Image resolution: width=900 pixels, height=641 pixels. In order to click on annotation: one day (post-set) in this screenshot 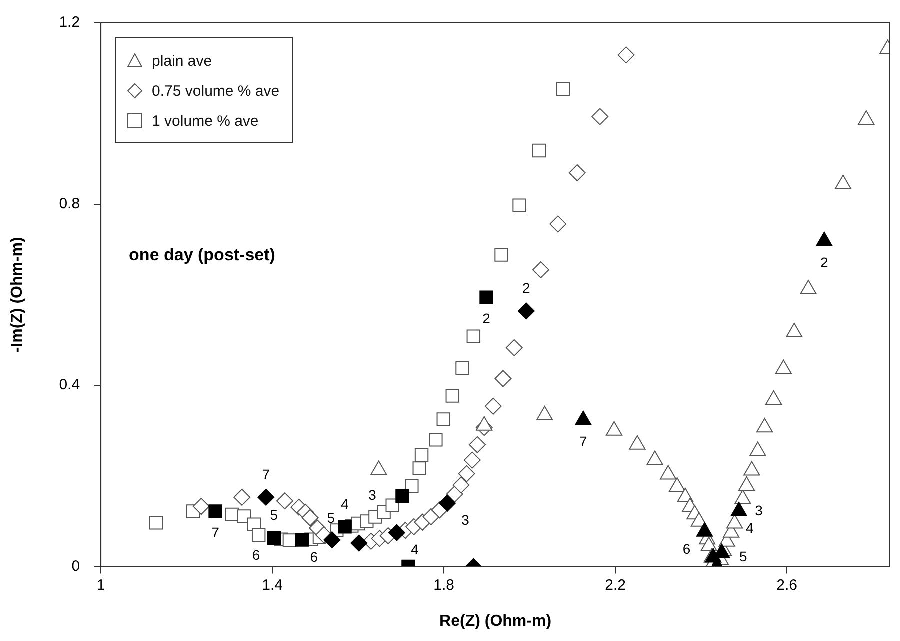, I will do `click(202, 255)`.